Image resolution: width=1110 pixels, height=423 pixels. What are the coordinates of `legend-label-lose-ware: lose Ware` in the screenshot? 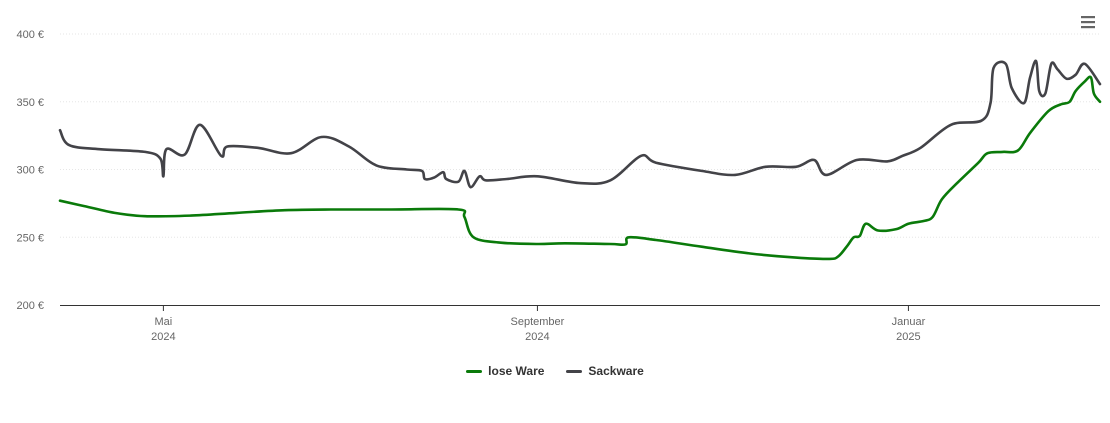 It's located at (516, 371).